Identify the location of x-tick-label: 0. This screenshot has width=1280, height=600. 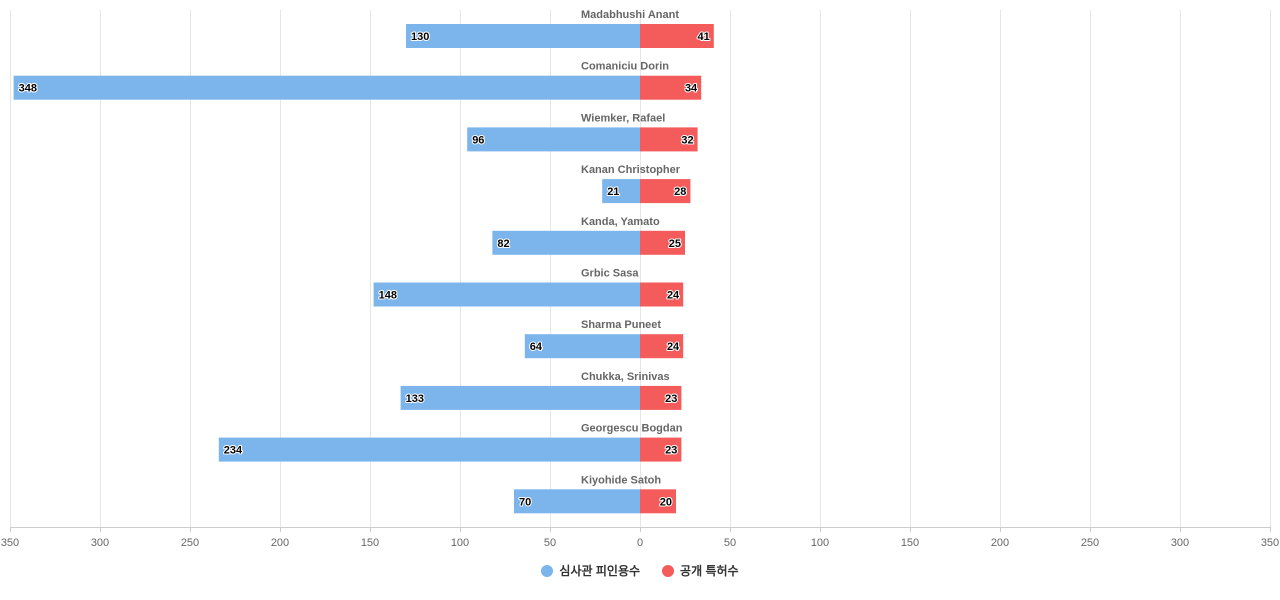
(640, 543).